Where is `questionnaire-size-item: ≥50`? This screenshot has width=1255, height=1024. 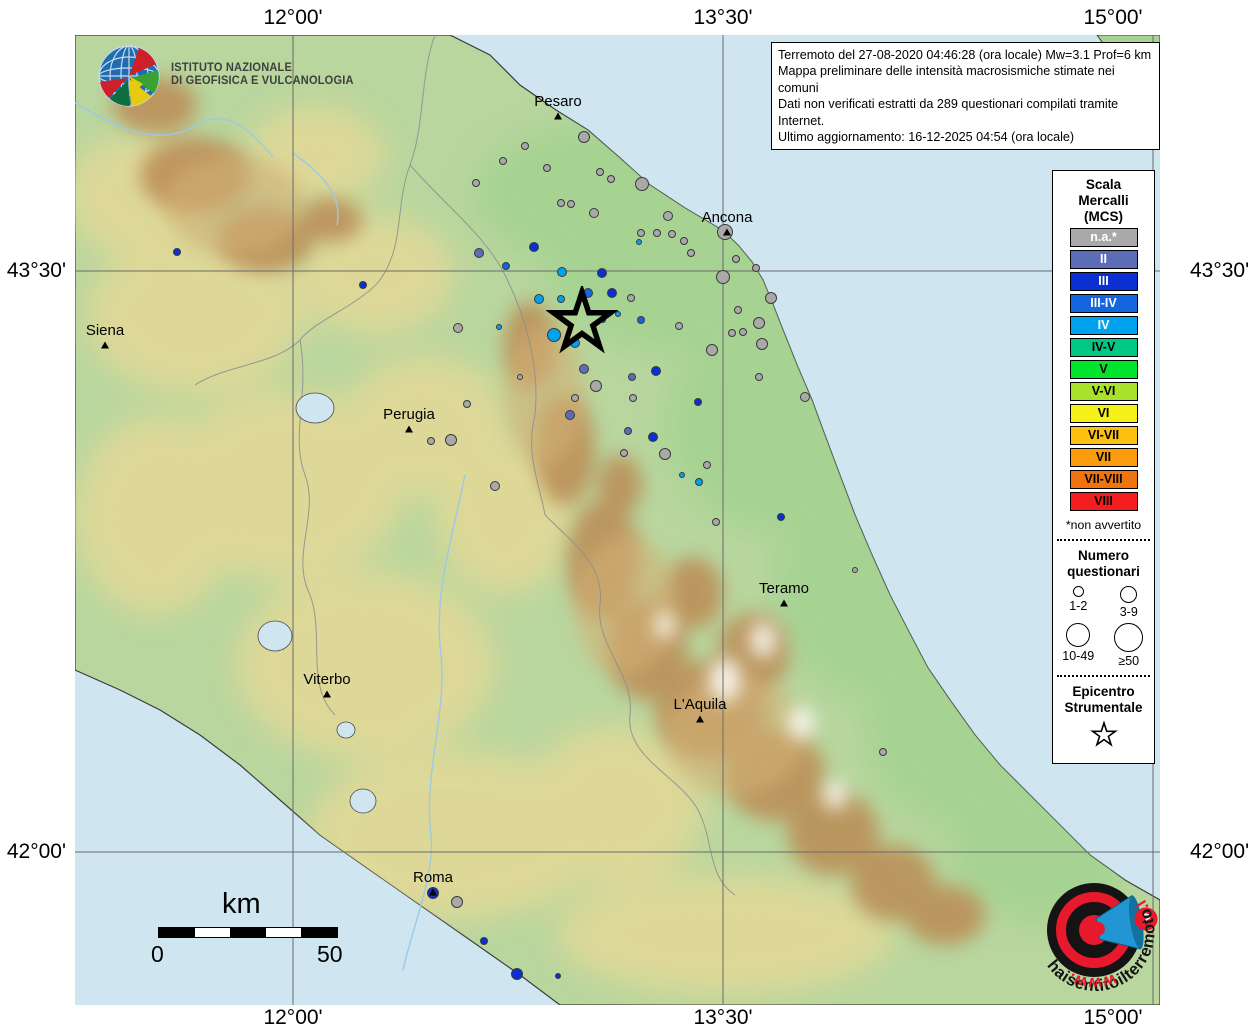
questionnaire-size-item: ≥50 is located at coordinates (1129, 645).